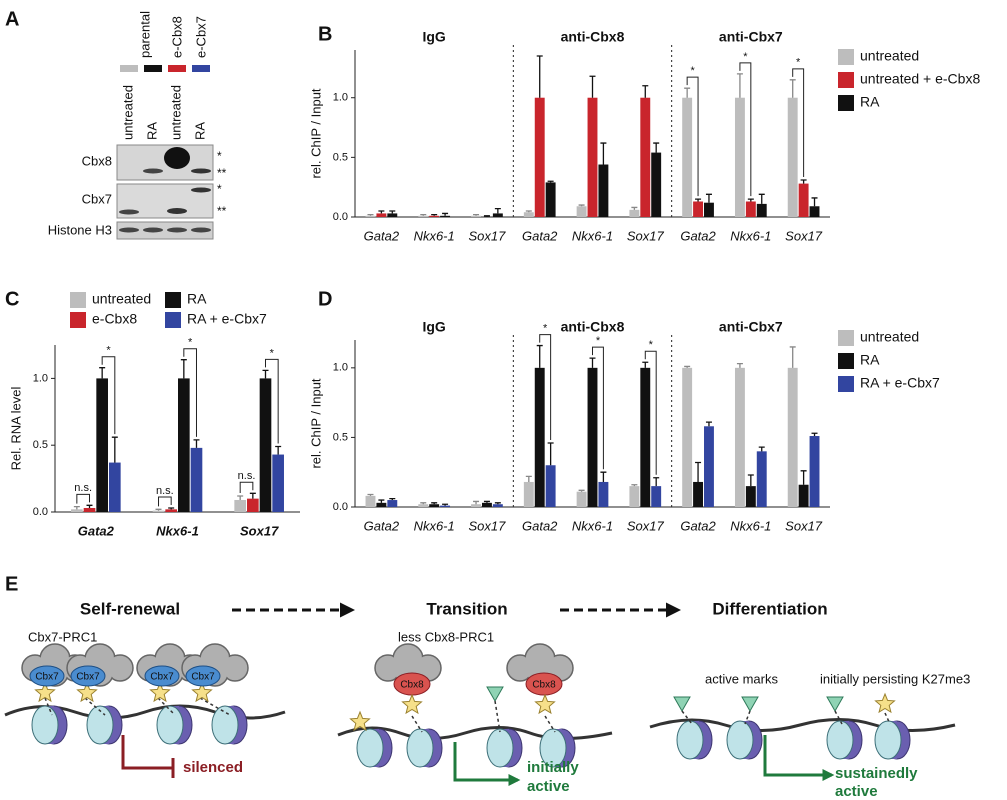 Image resolution: width=1007 pixels, height=800 pixels. What do you see at coordinates (741, 678) in the screenshot?
I see `mark-label: active marks` at bounding box center [741, 678].